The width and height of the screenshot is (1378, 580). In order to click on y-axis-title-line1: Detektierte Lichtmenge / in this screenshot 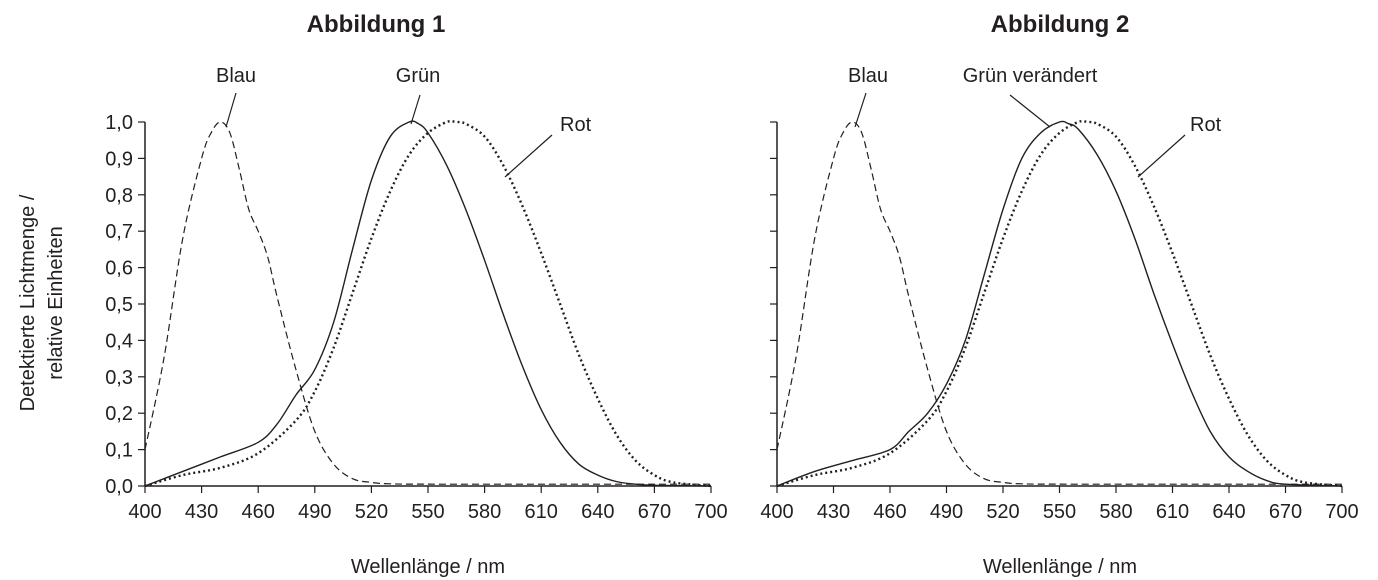, I will do `click(28, 302)`.